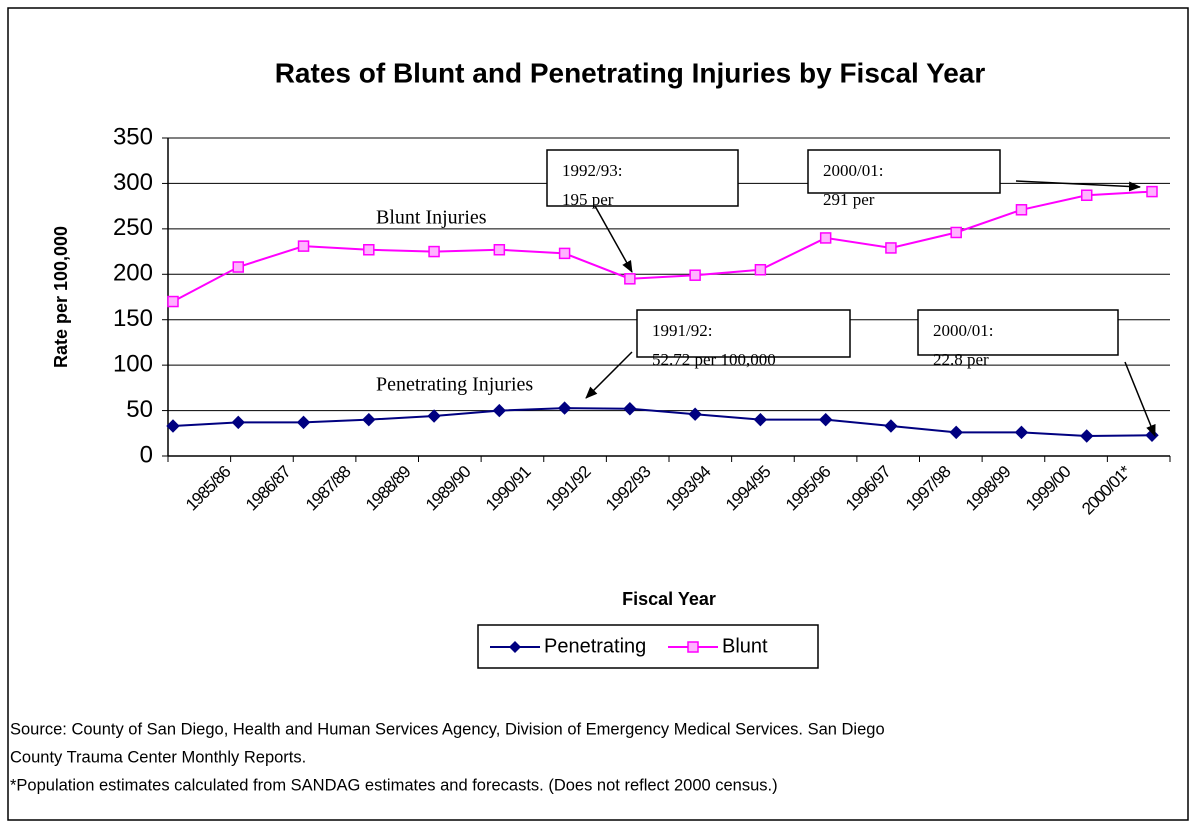  I want to click on series-label: Penetrating Injuries, so click(454, 385).